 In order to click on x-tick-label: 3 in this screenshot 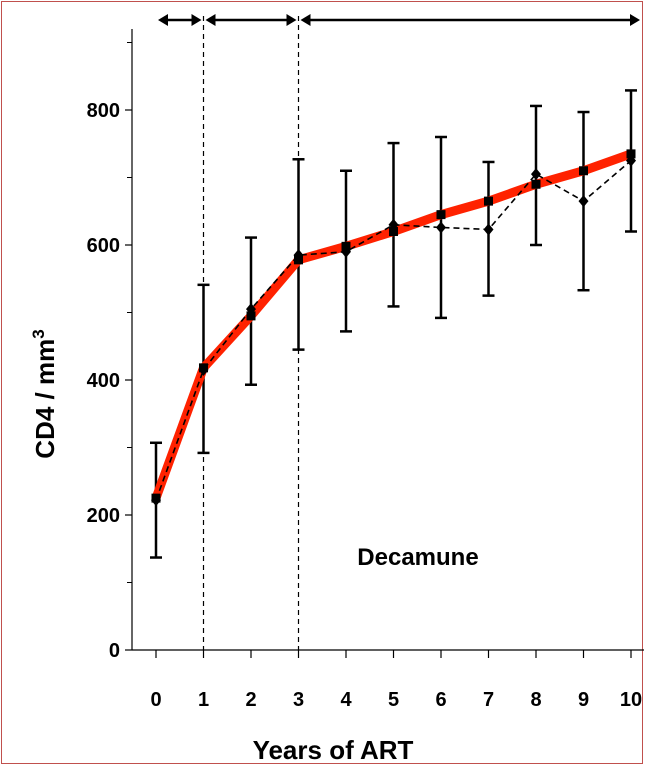, I will do `click(298, 700)`.